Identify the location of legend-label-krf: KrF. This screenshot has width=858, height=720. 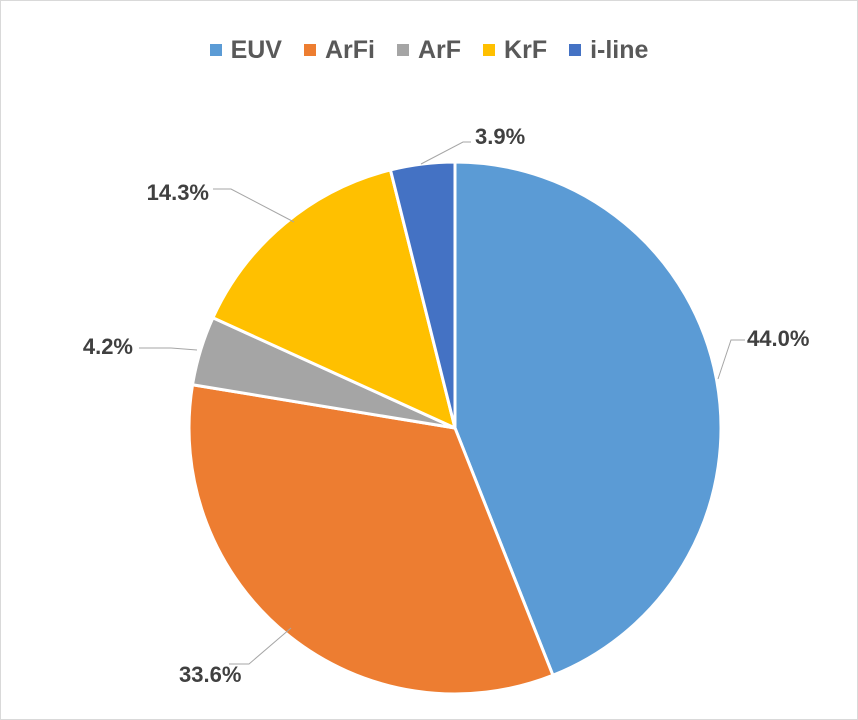
(526, 50).